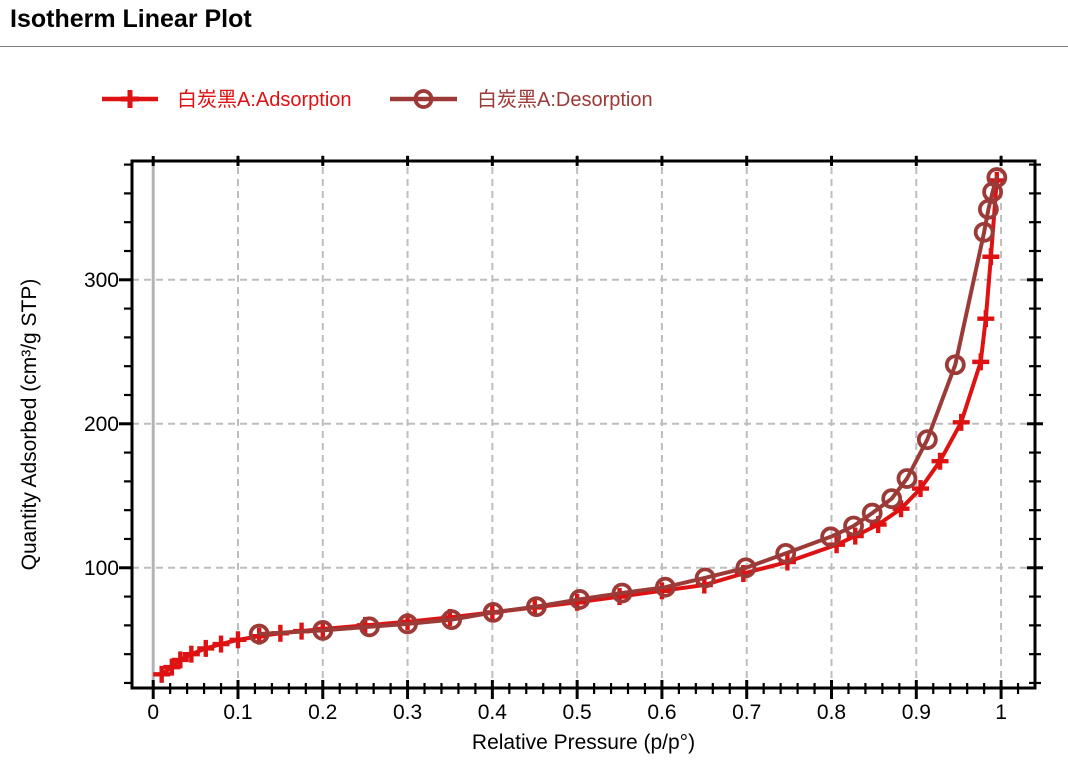 Image resolution: width=1068 pixels, height=781 pixels. What do you see at coordinates (493, 712) in the screenshot?
I see `x-tick-label: 0.4` at bounding box center [493, 712].